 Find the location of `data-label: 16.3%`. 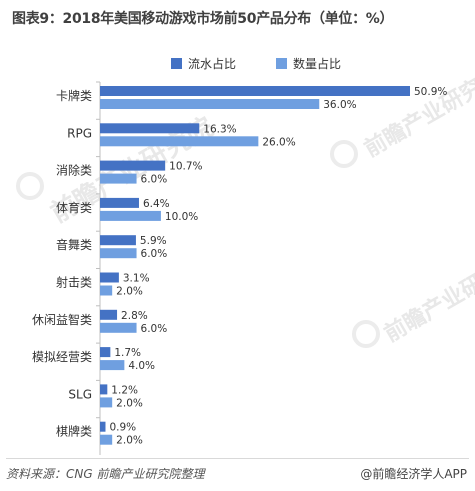

data-label: 16.3% is located at coordinates (219, 129).